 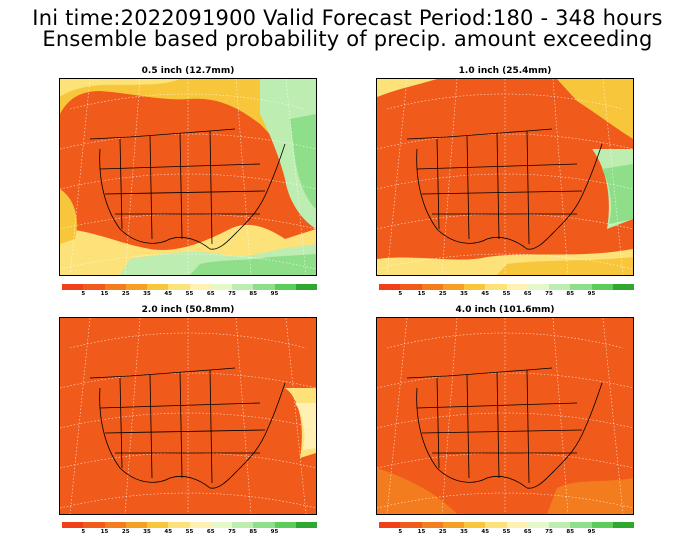 What do you see at coordinates (188, 310) in the screenshot?
I see `panel-label-2-0-inch: 2.0 inch (50.8mm)` at bounding box center [188, 310].